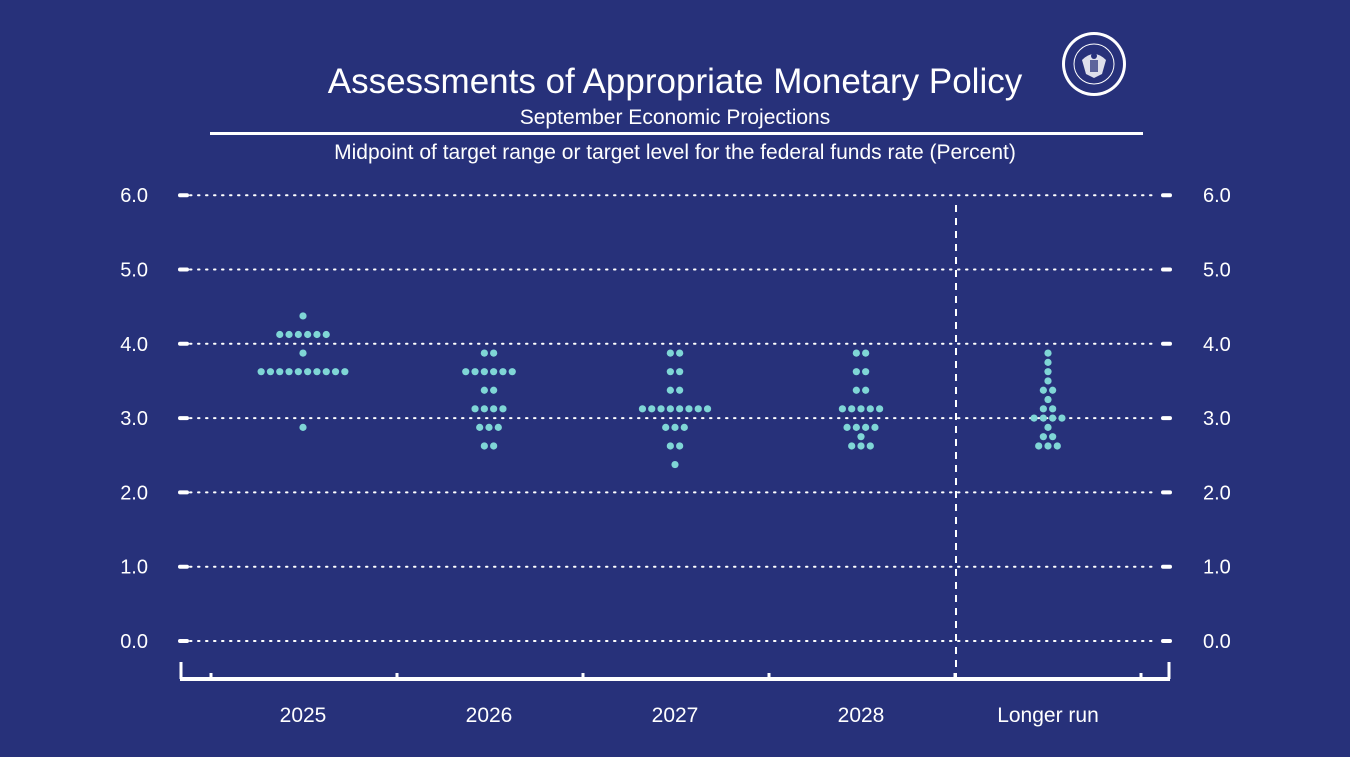 Image resolution: width=1350 pixels, height=757 pixels. What do you see at coordinates (1217, 493) in the screenshot?
I see `y-tick-label-right: 2.0` at bounding box center [1217, 493].